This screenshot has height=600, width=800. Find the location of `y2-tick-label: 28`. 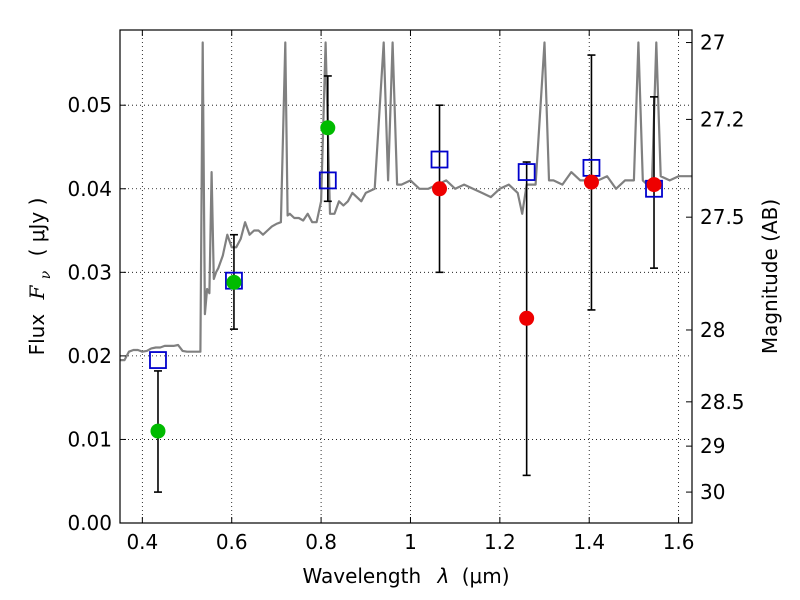

y2-tick-label: 28 is located at coordinates (712, 330).